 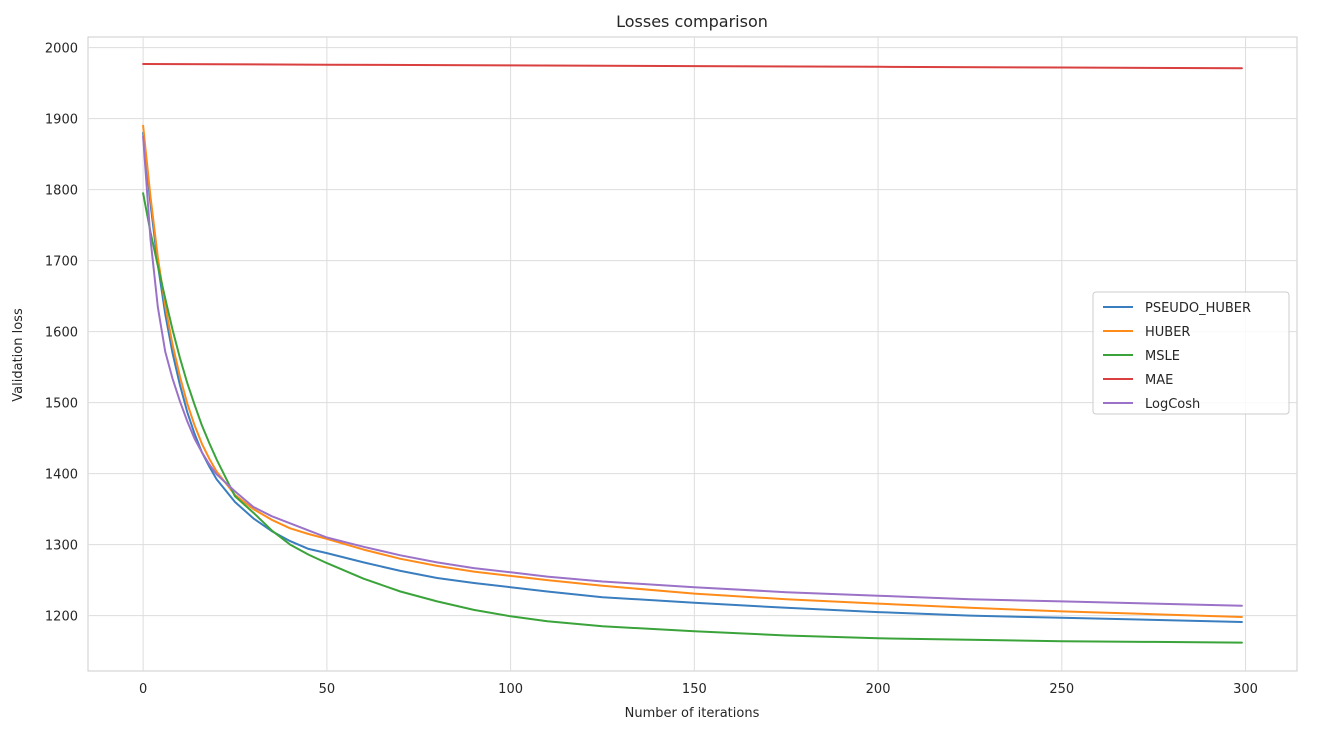 What do you see at coordinates (61, 262) in the screenshot?
I see `y-tick-label: 1700` at bounding box center [61, 262].